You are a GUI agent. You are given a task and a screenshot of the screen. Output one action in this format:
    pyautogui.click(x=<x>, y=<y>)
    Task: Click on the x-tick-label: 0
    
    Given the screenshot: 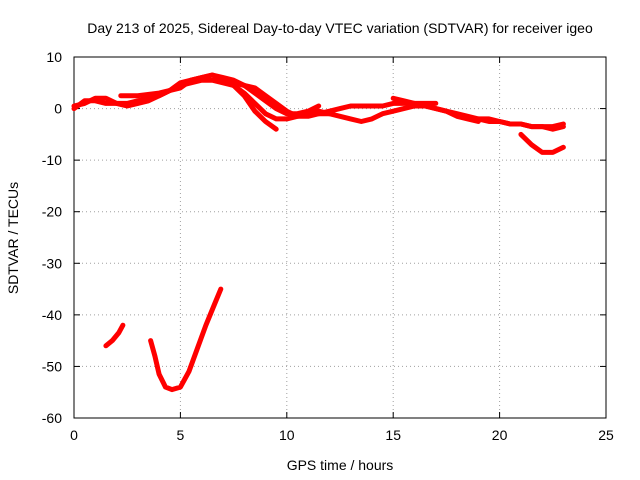 What is the action you would take?
    pyautogui.click(x=74, y=435)
    